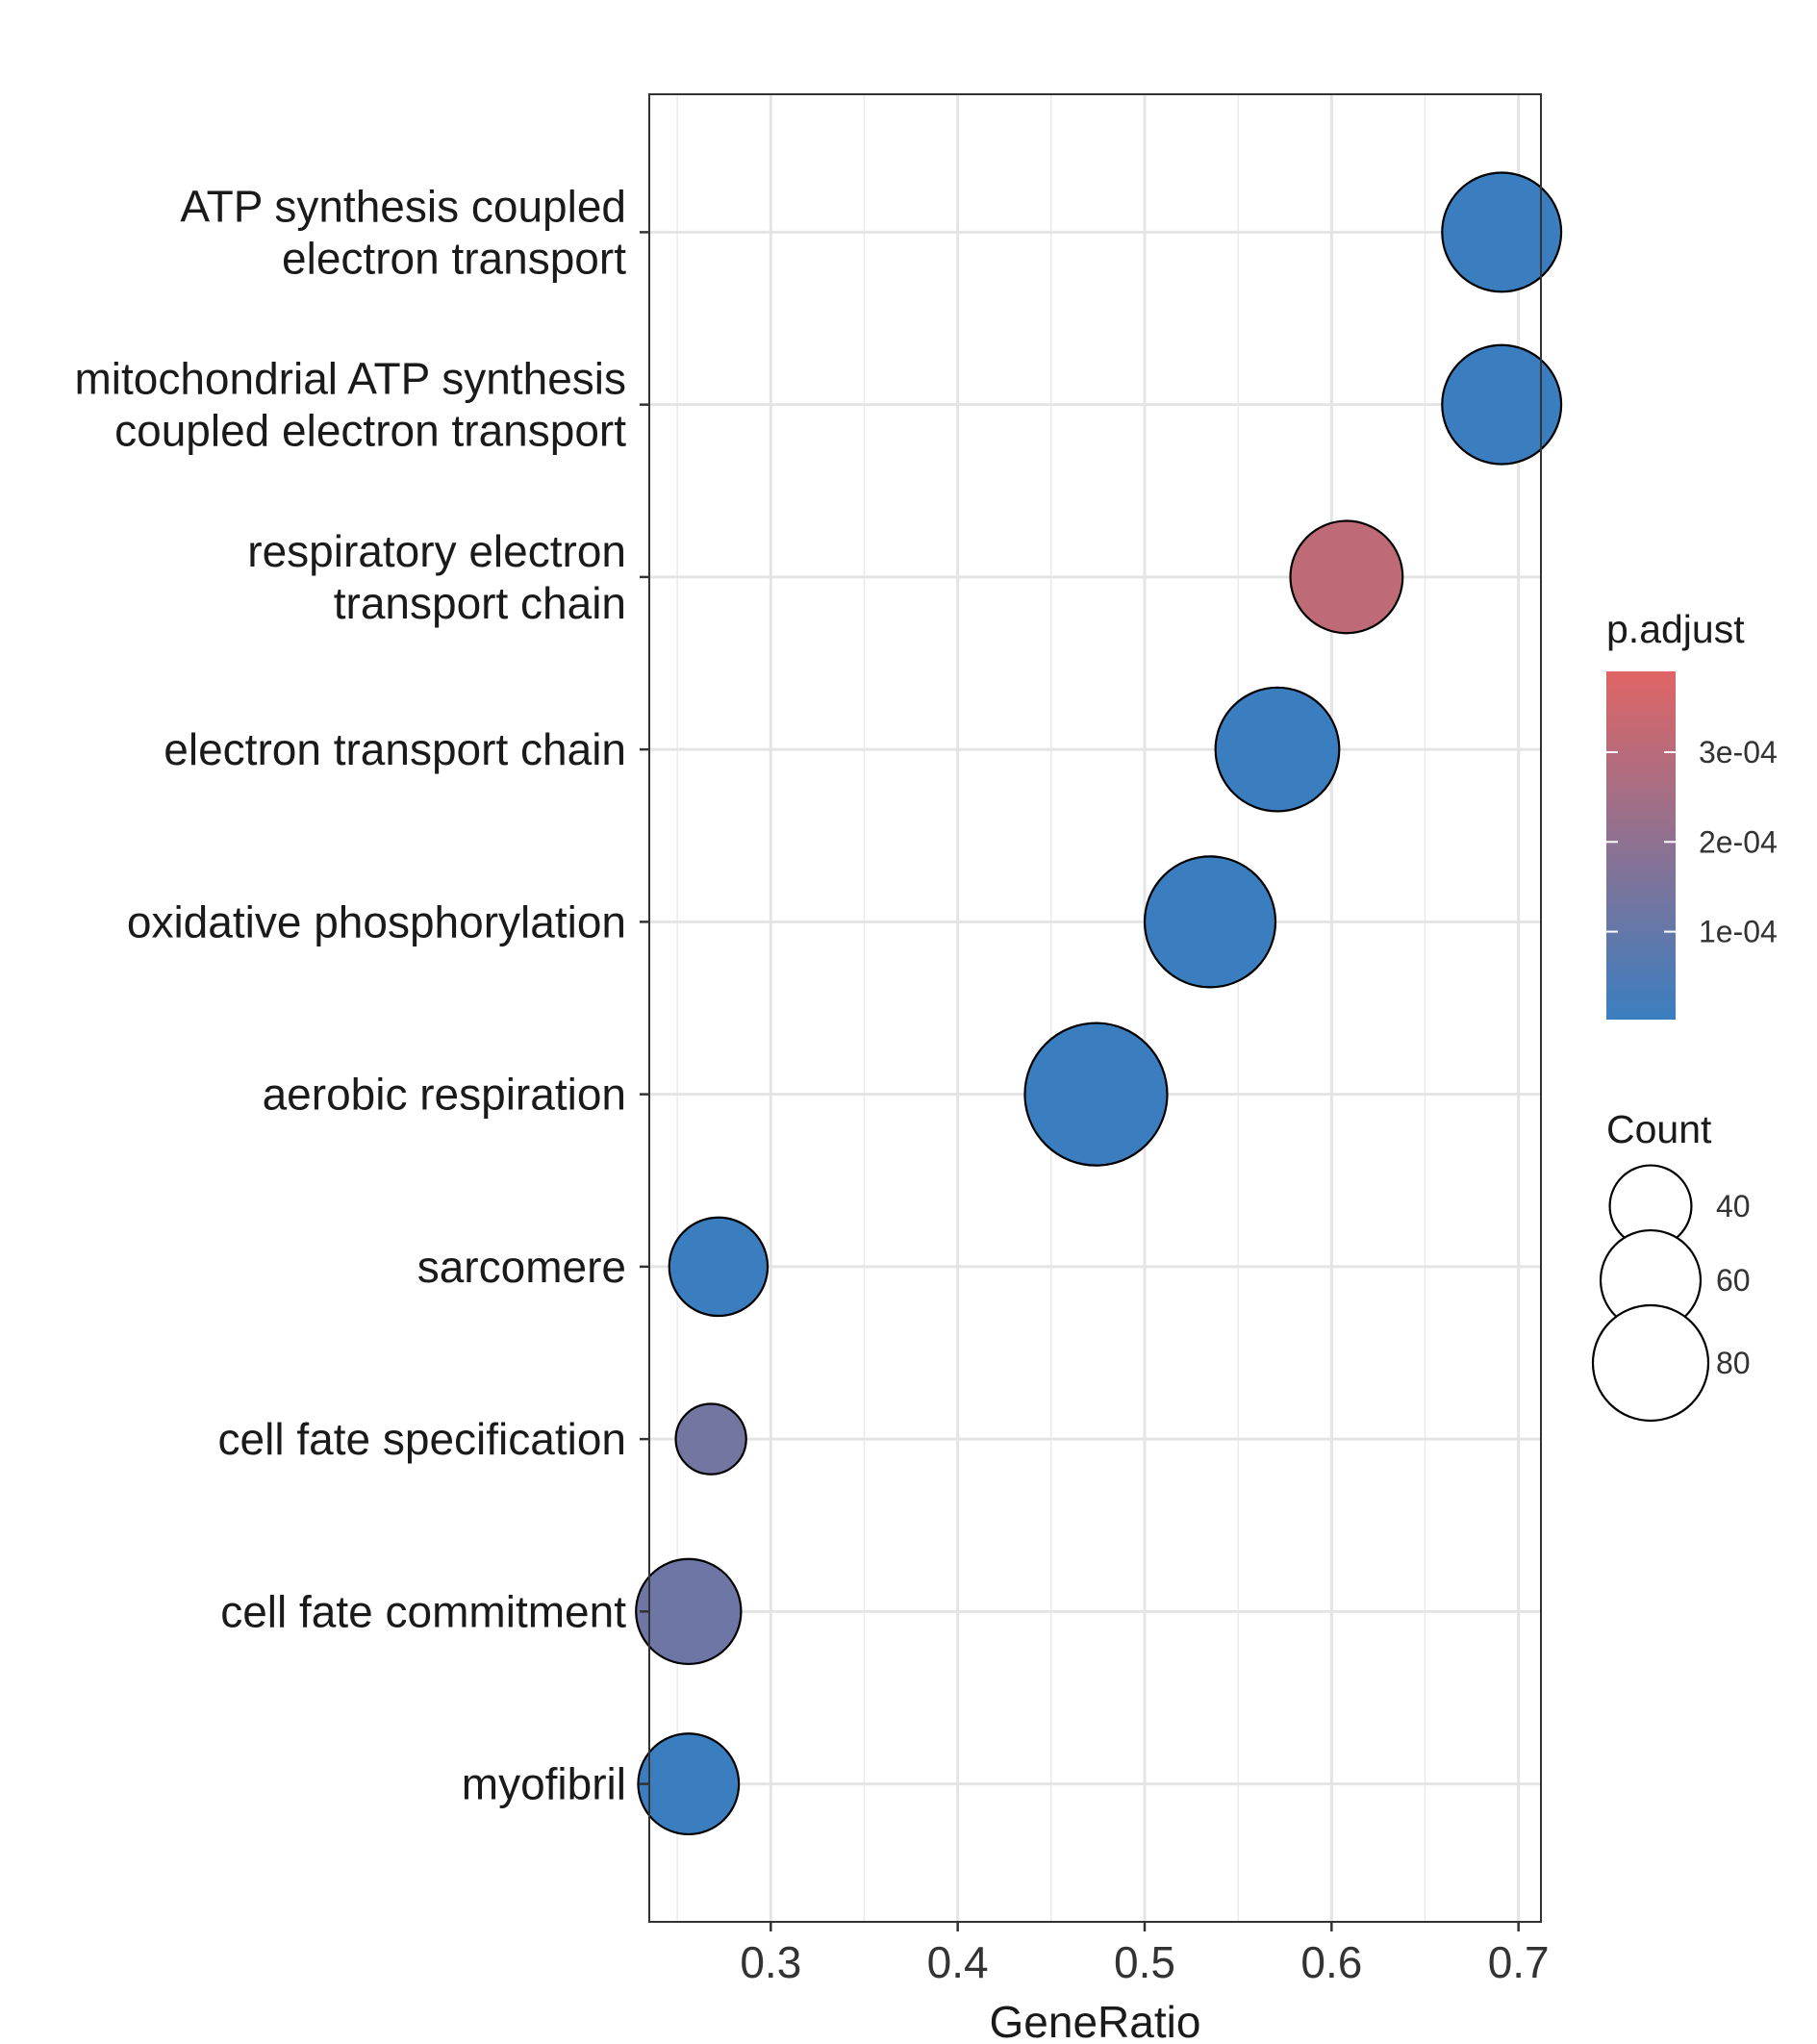 This screenshot has height=2044, width=1817. Describe the element at coordinates (437, 551) in the screenshot. I see `category-label: respiratory electron` at that location.